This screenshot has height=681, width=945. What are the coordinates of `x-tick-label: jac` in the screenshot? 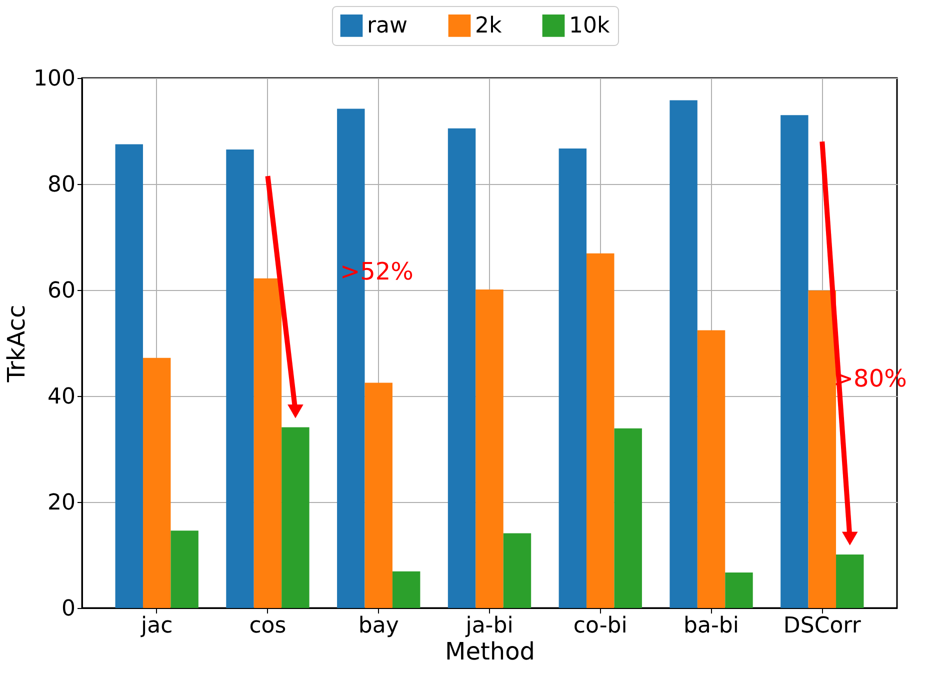 It's located at (156, 626).